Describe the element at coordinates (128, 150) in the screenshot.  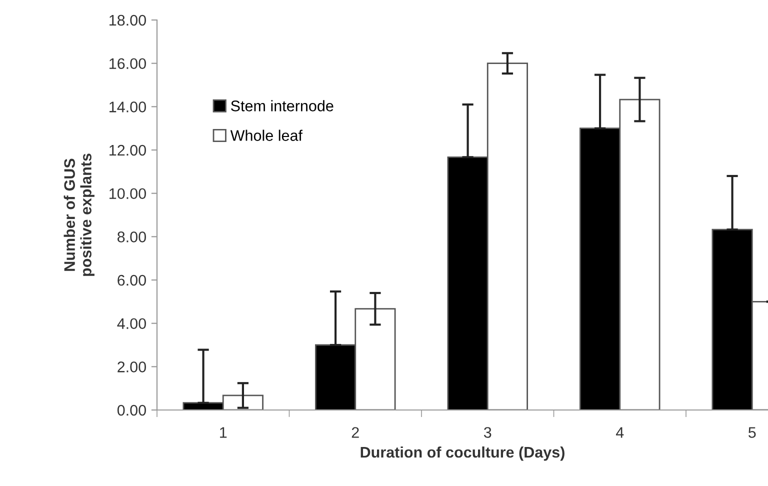
I see `y-tick-label: 12.00` at that location.